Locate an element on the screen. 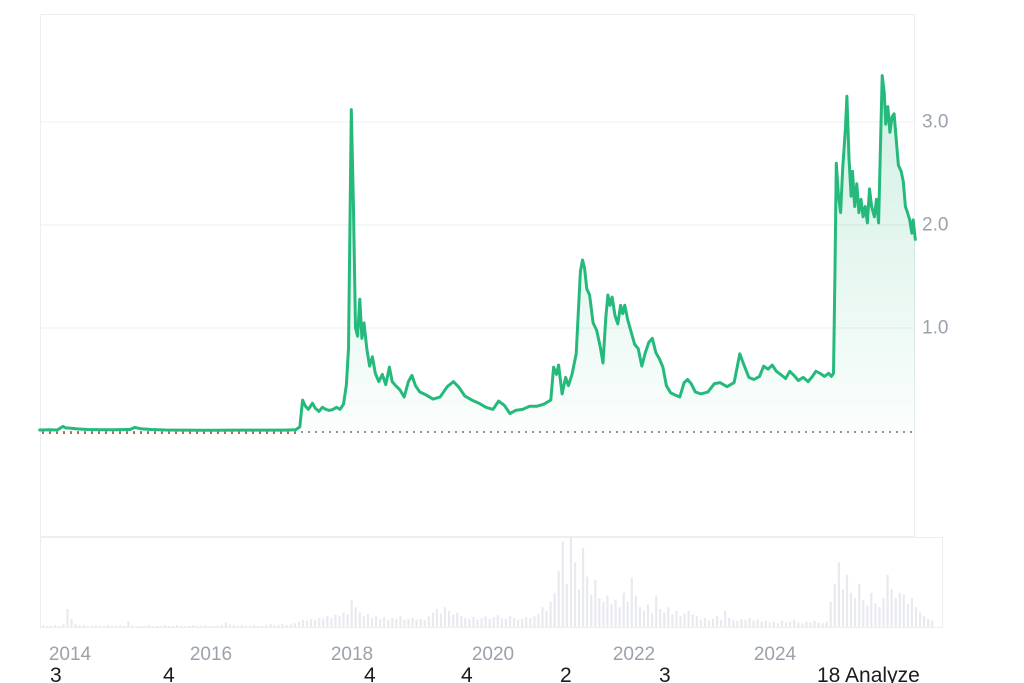 This screenshot has width=1024, height=683. y-axis-tick-label: 2.0 is located at coordinates (935, 225).